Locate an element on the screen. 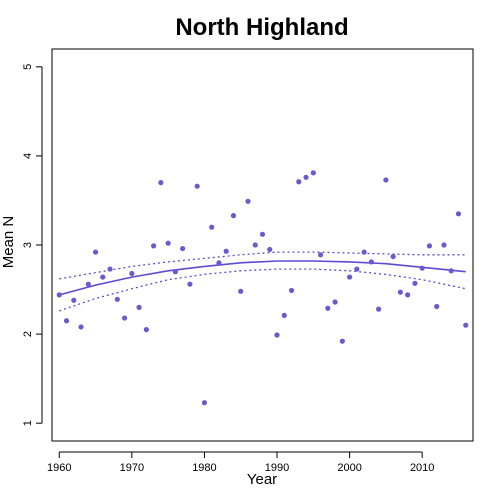 The height and width of the screenshot is (500, 500). y-tick-label: 5 is located at coordinates (28, 67).